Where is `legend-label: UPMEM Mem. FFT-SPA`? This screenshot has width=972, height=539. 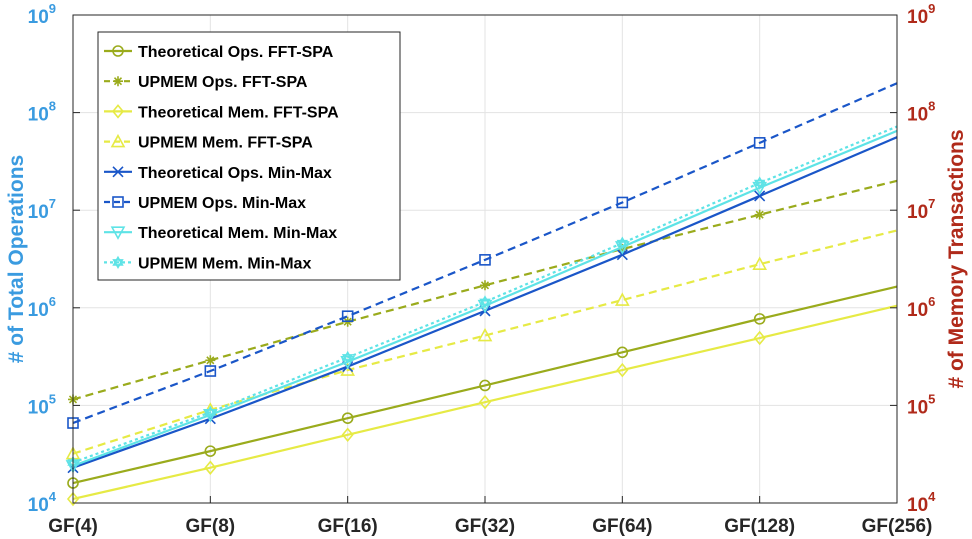 legend-label: UPMEM Mem. FFT-SPA is located at coordinates (225, 143).